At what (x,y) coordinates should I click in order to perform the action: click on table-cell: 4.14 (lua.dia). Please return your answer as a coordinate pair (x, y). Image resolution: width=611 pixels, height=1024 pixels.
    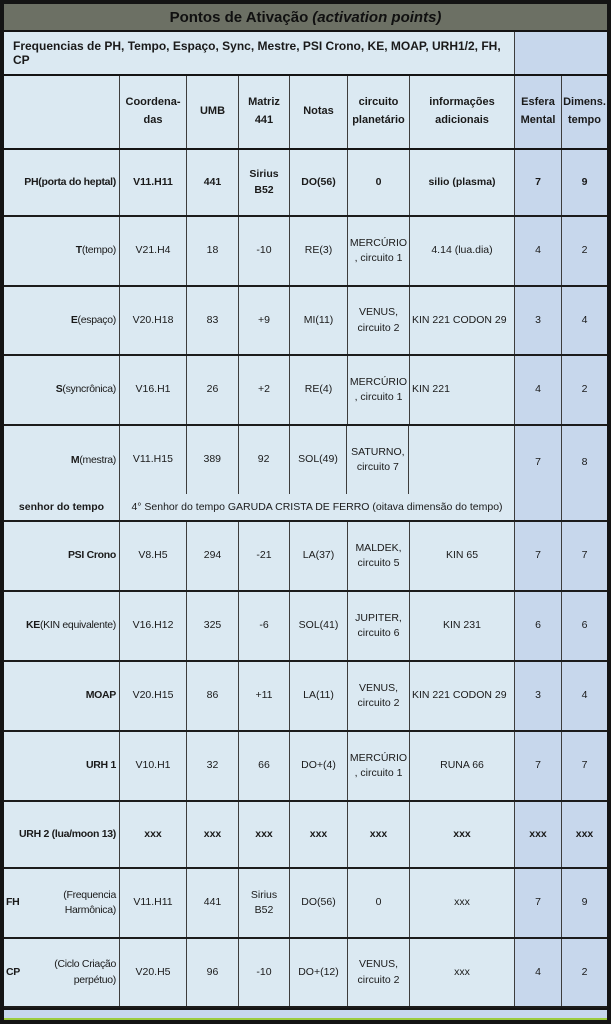
    Looking at the image, I should click on (462, 251).